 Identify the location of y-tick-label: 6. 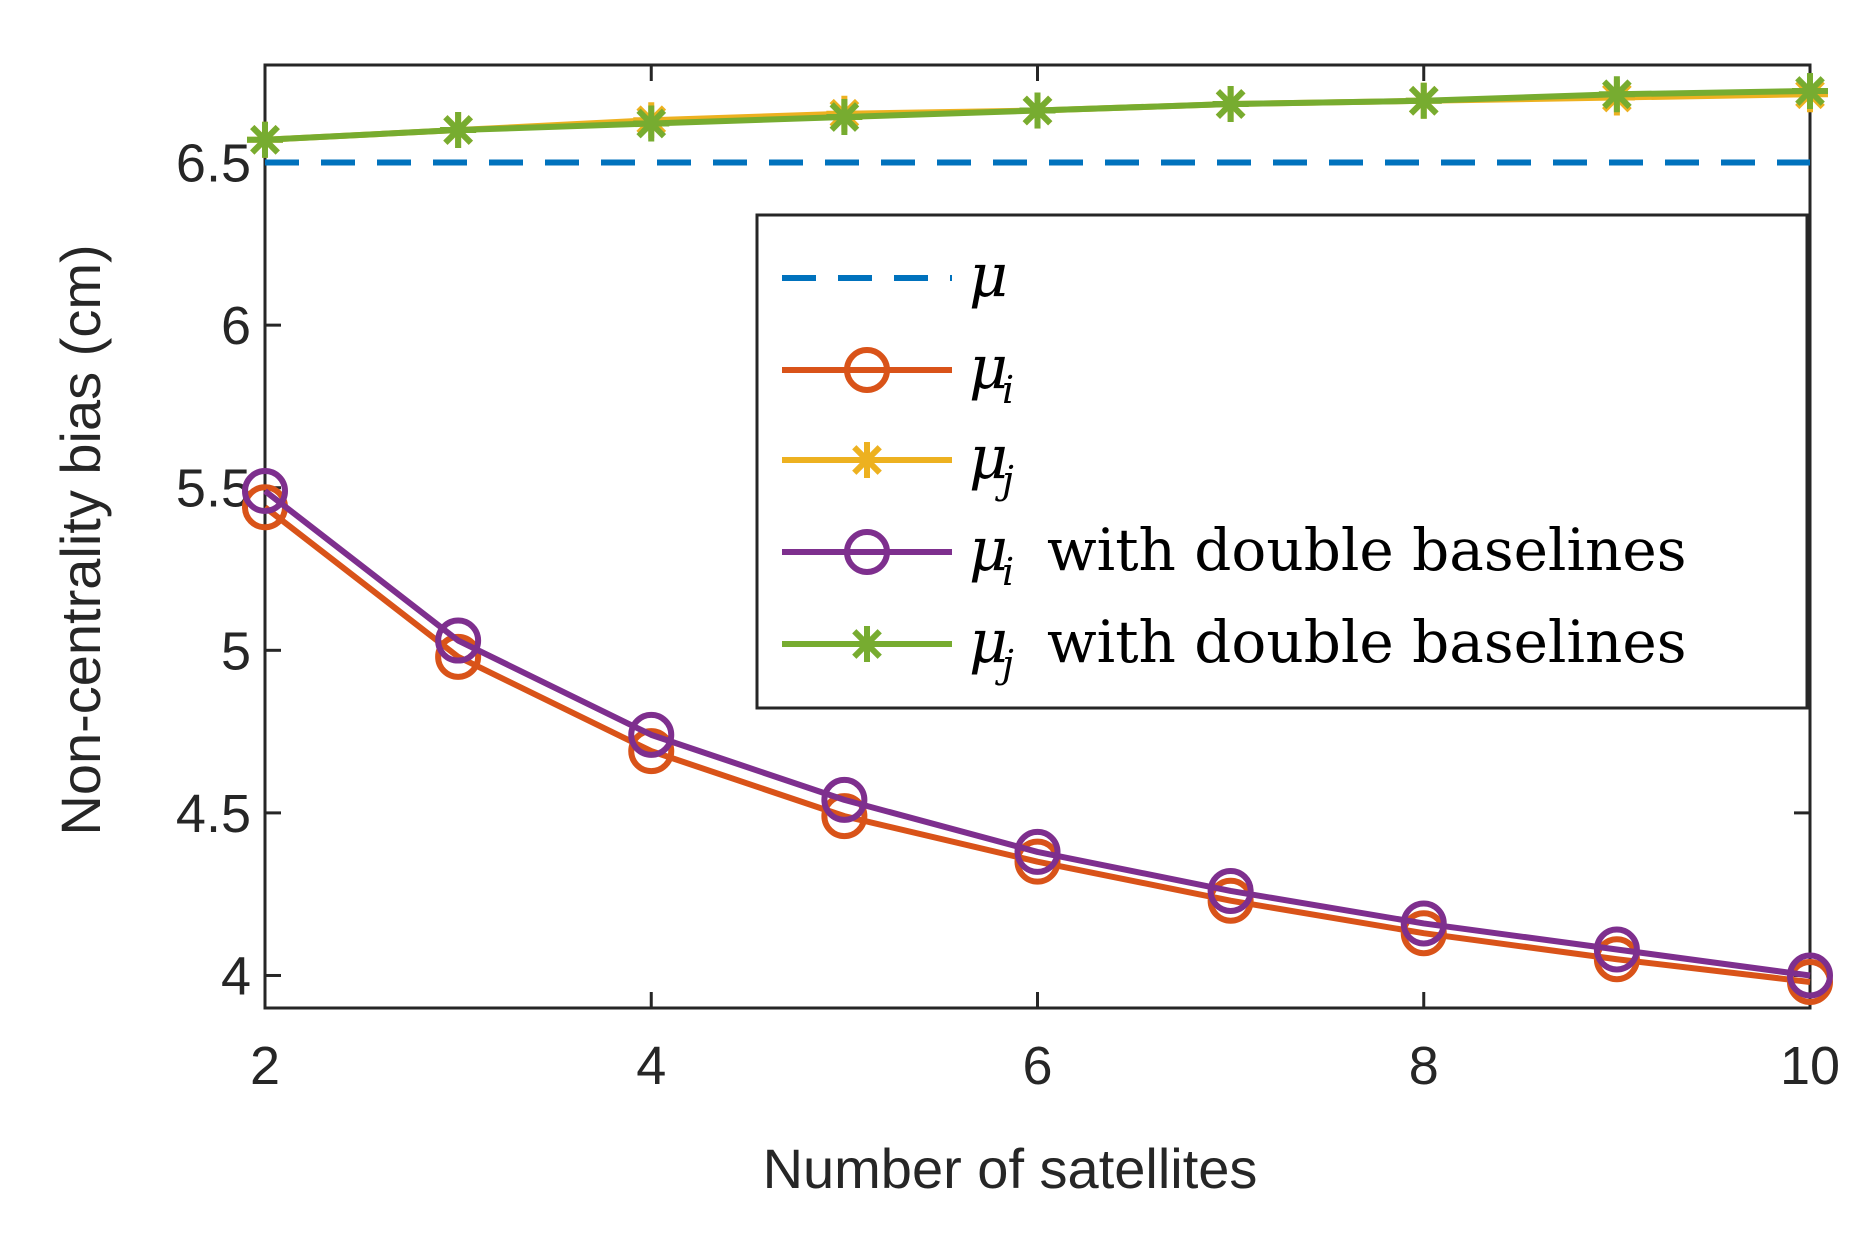
(236, 326).